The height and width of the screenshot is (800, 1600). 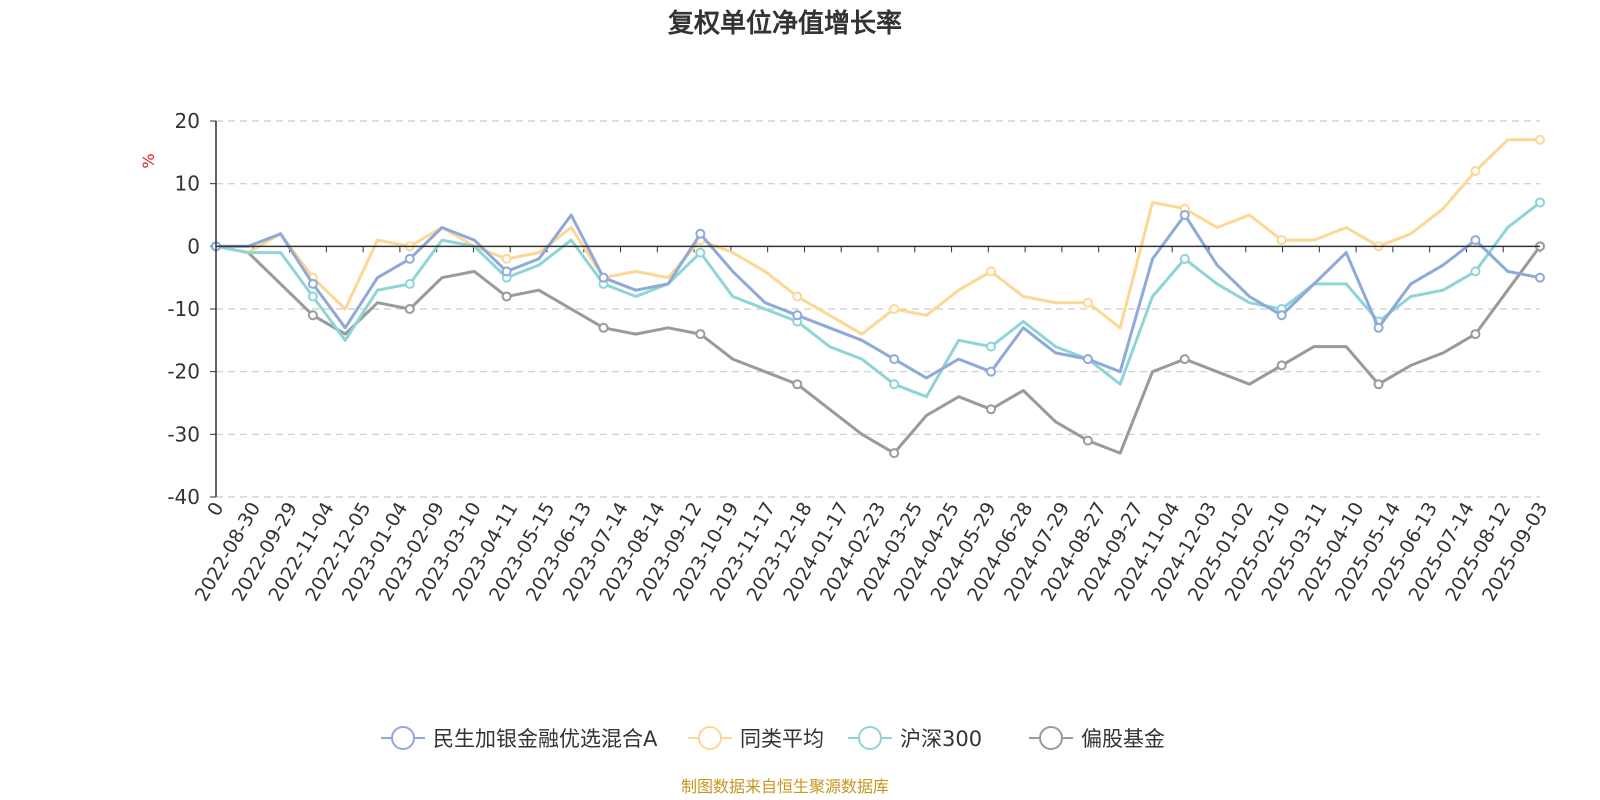 I want to click on y-axis-ticks: 20 10 0 -10 -20 -30 -40, so click(x=191, y=309).